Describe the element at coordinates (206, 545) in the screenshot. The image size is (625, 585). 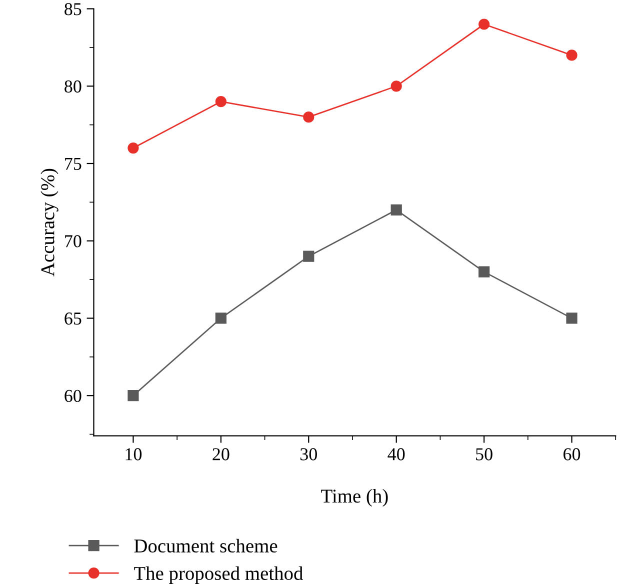
I see `legend-label: Document scheme` at that location.